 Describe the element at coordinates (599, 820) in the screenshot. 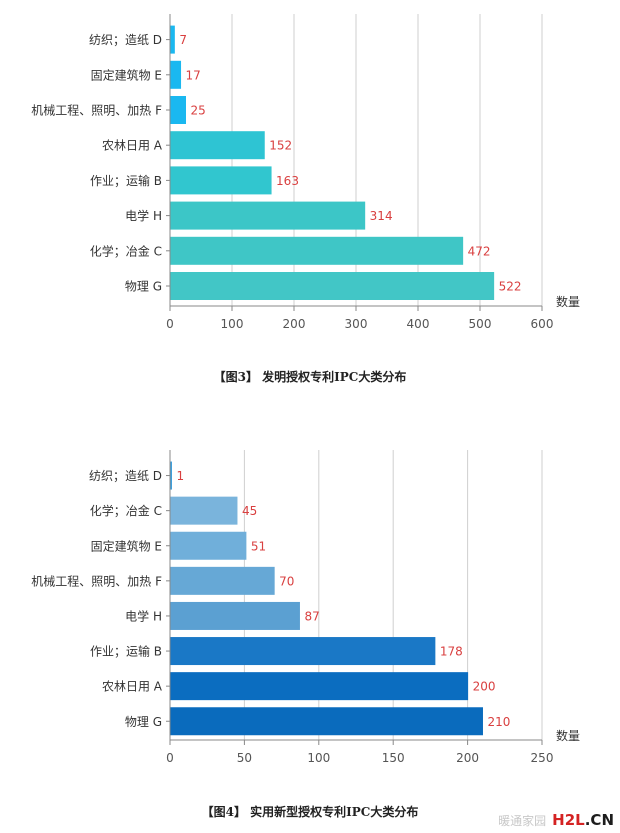

I see `logo-suffix: .CN` at that location.